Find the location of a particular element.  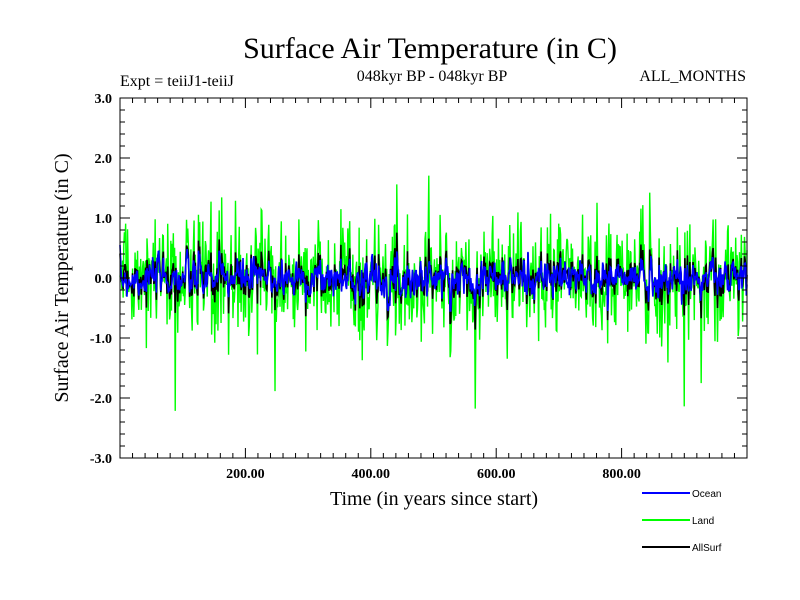

legend-label-land: Land is located at coordinates (703, 521).